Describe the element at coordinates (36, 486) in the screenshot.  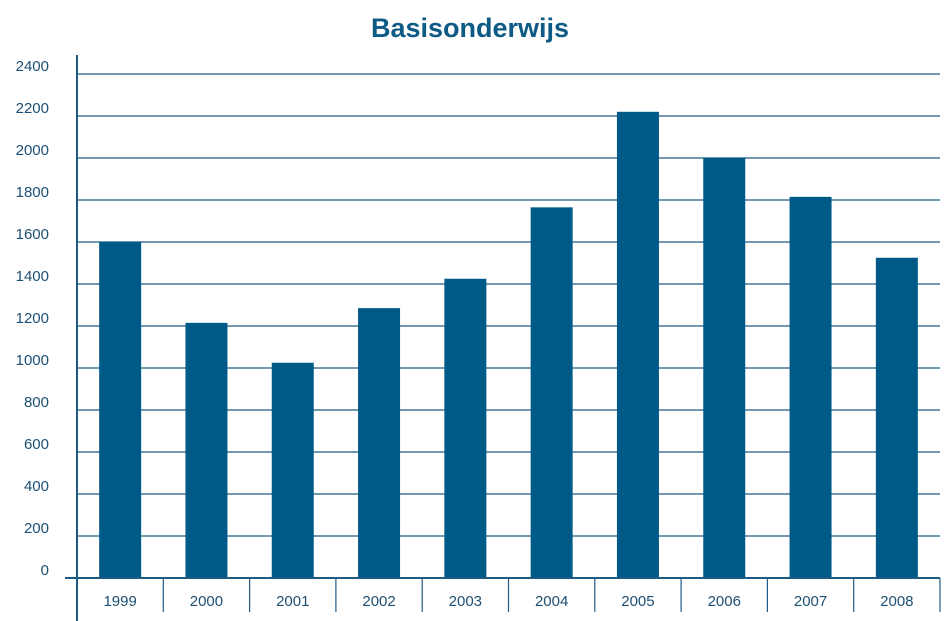
I see `y-tick-label: 400` at that location.